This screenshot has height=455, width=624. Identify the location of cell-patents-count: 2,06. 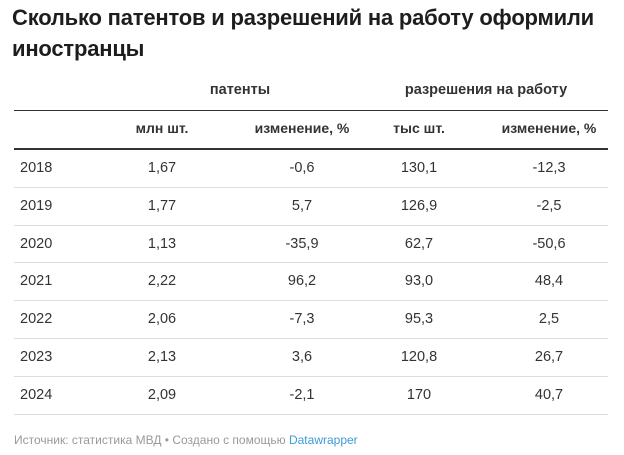
(162, 319).